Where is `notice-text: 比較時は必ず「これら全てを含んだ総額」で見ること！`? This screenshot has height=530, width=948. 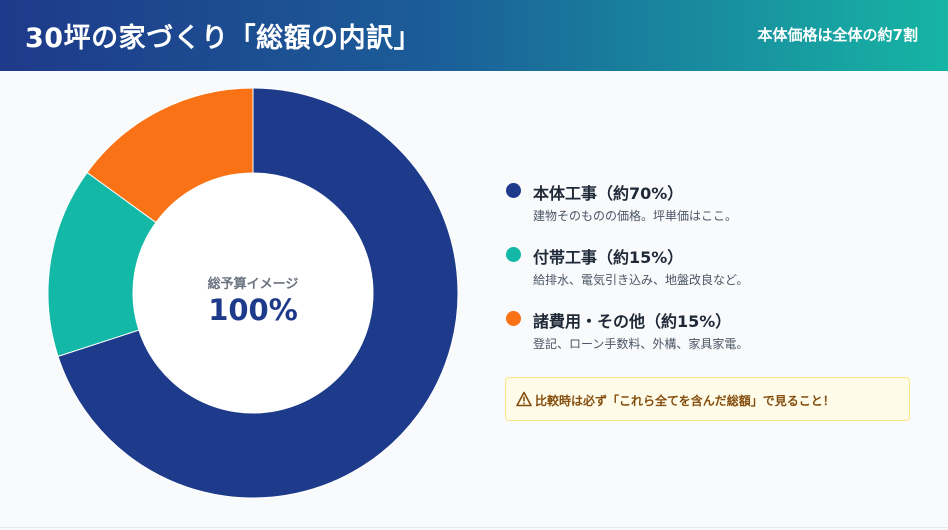 notice-text: 比較時は必ず「これら全てを含んだ総額」で見ること！ is located at coordinates (685, 401).